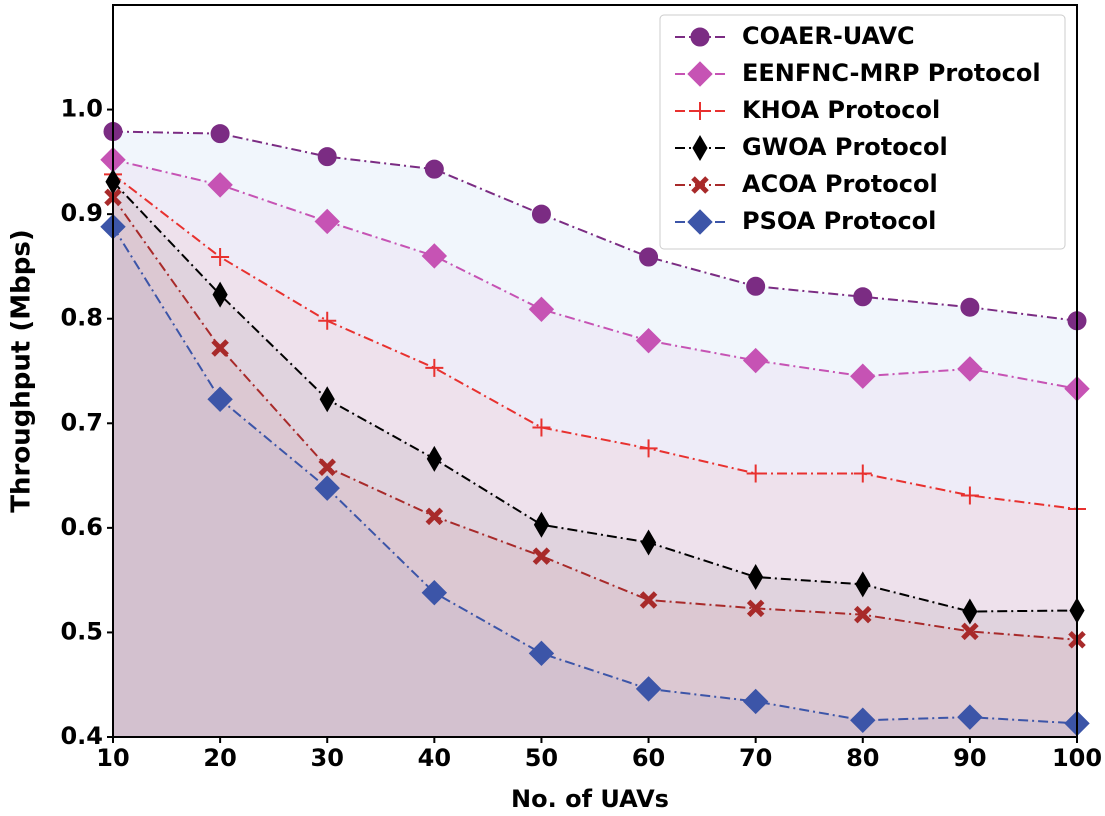  Describe the element at coordinates (839, 221) in the screenshot. I see `legend-label: PSOA Protocol` at that location.